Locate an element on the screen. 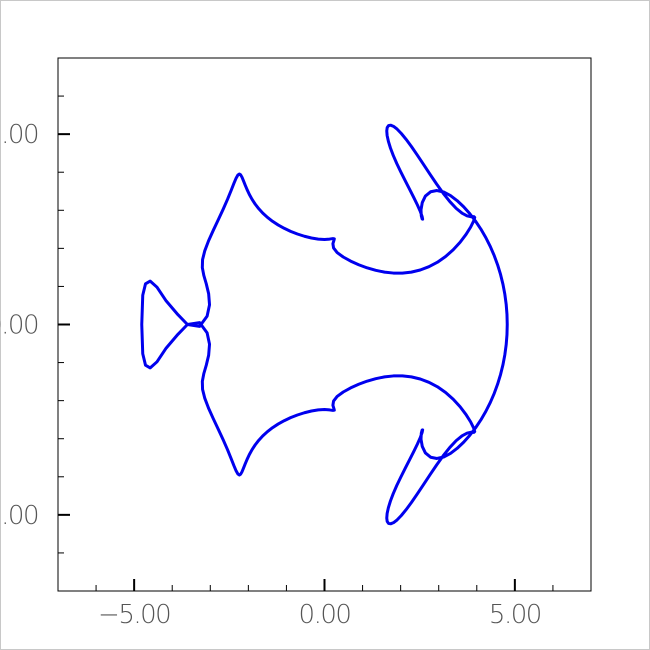  x-tick-label: −5.00 is located at coordinates (134, 615).